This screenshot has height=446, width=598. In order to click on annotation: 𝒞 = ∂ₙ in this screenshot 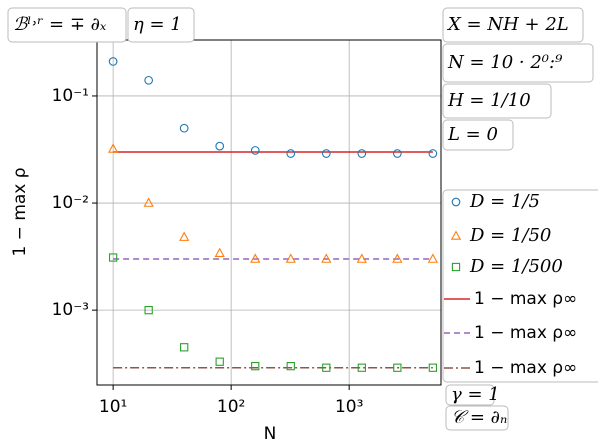, I will do `click(477, 418)`.